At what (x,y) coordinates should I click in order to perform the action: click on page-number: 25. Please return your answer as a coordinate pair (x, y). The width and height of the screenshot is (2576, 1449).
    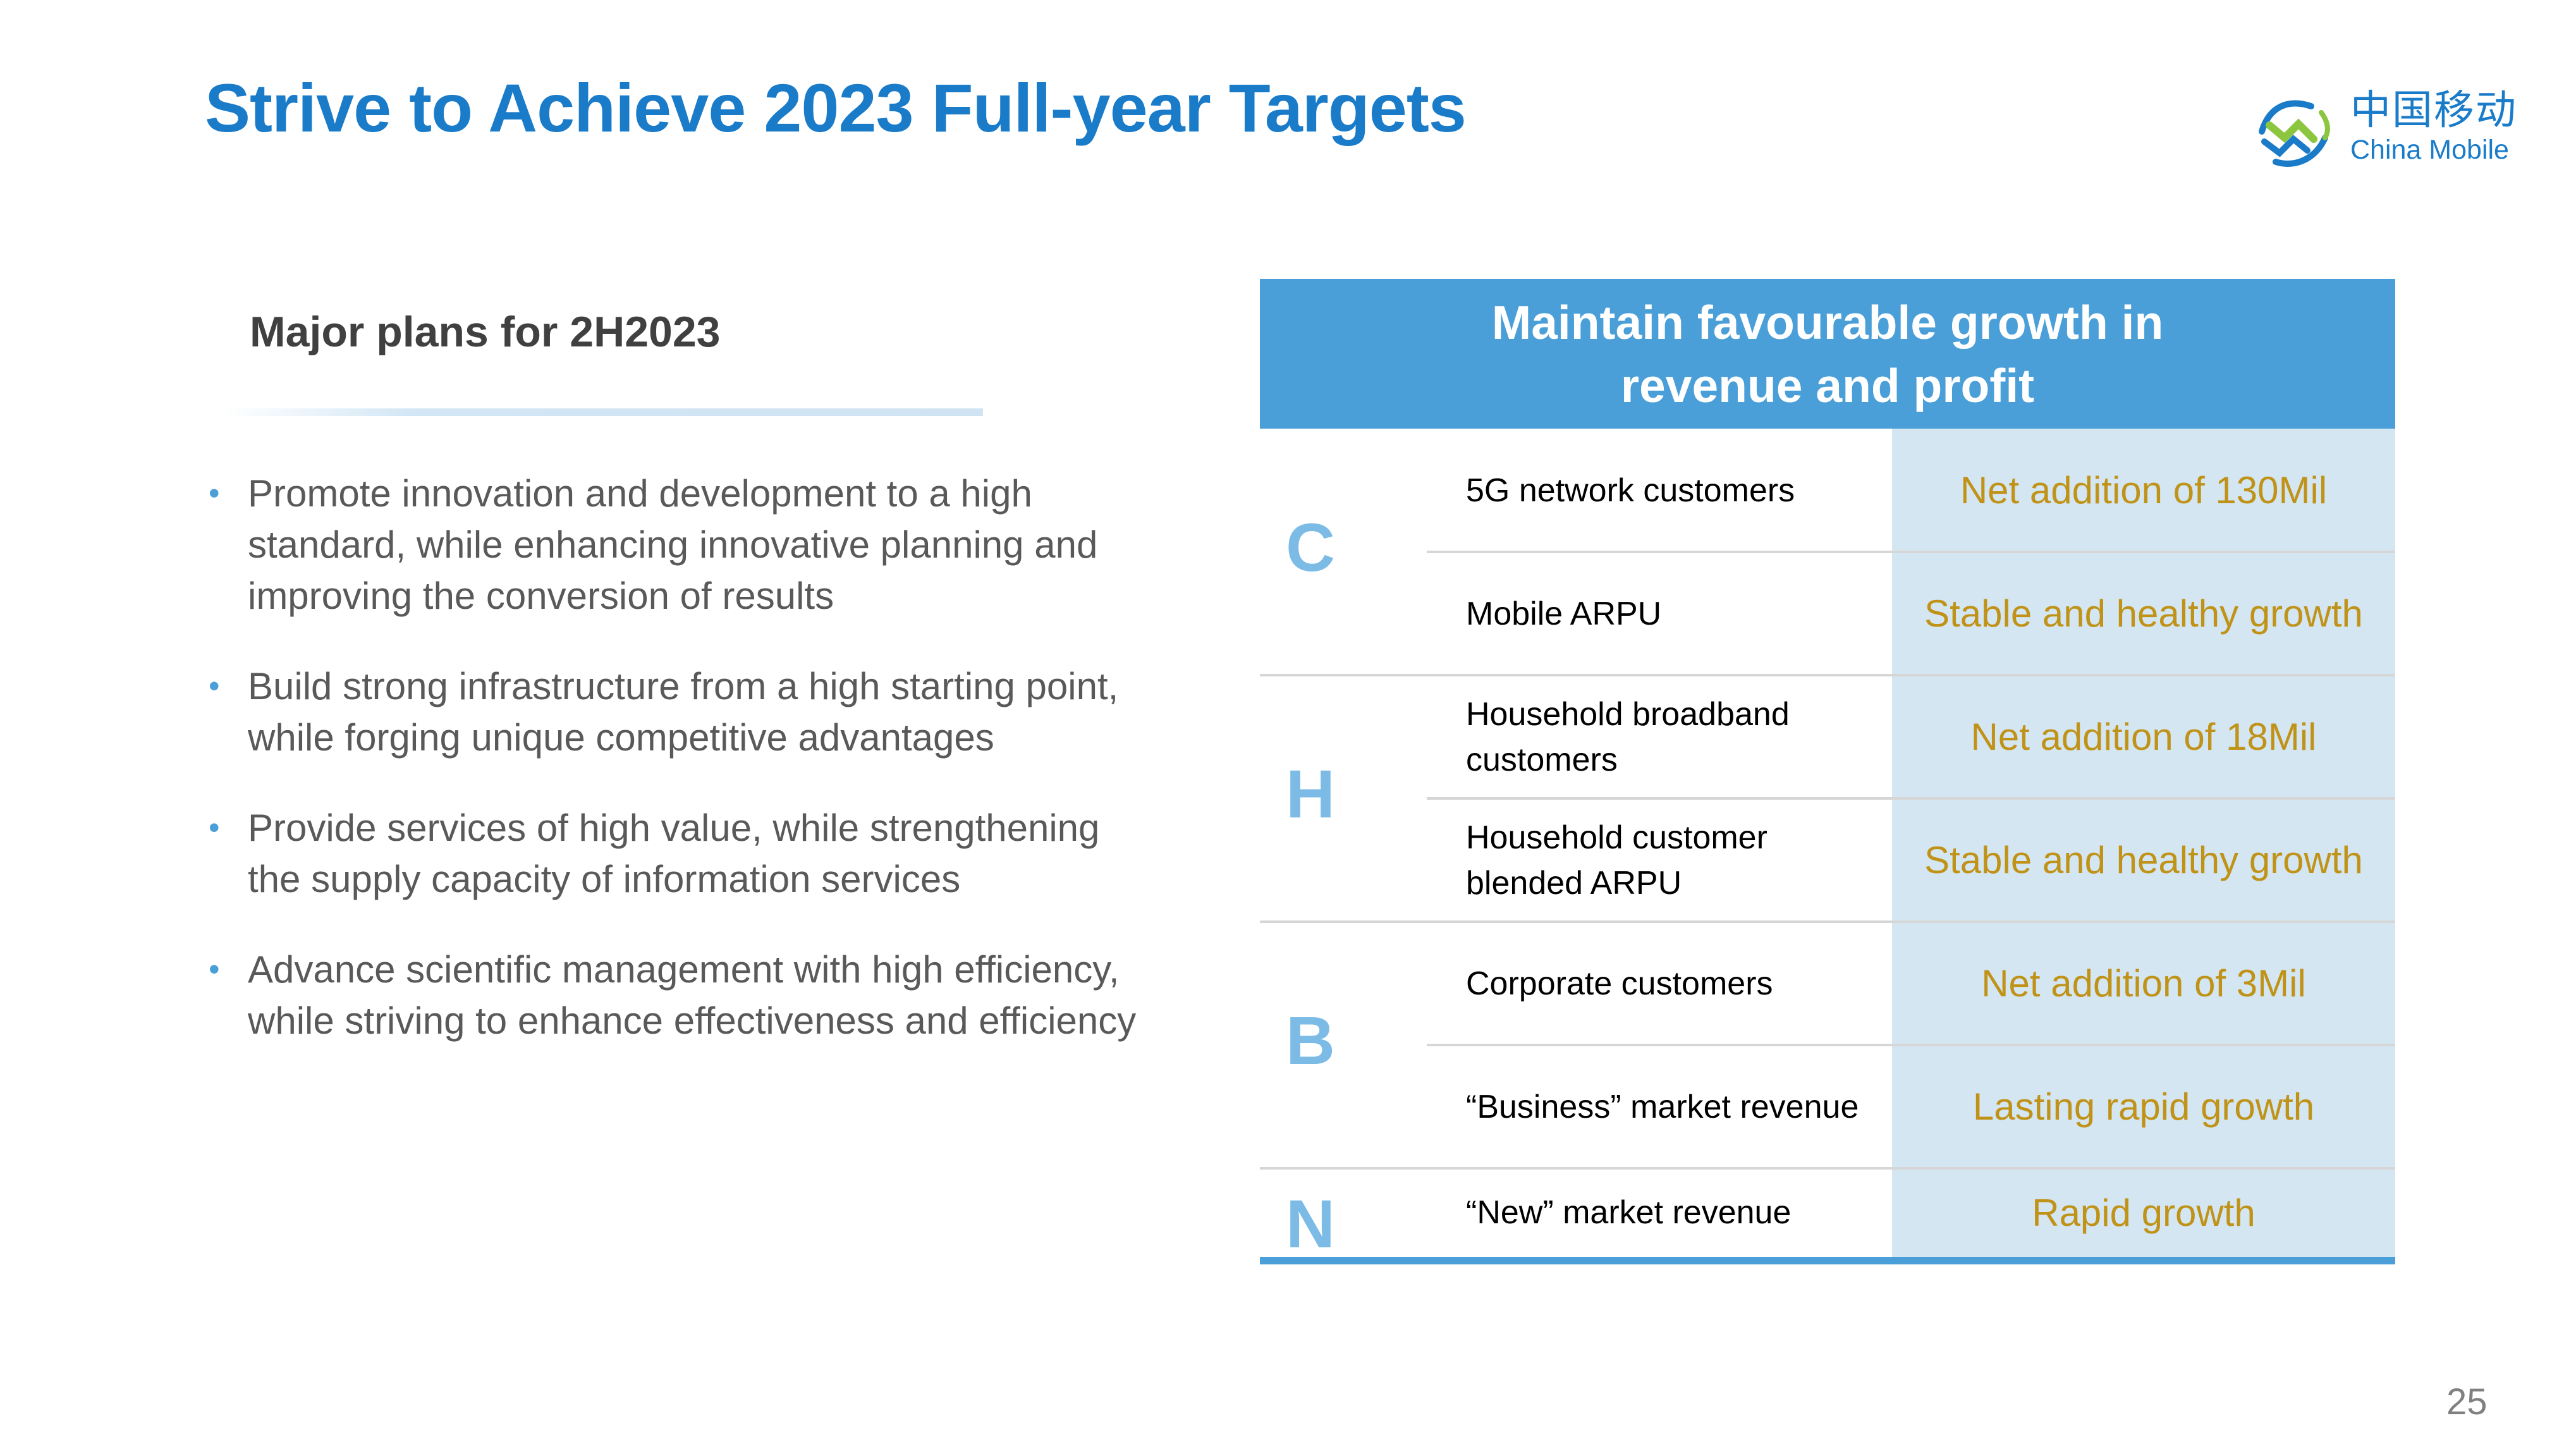
    Looking at the image, I should click on (2466, 1401).